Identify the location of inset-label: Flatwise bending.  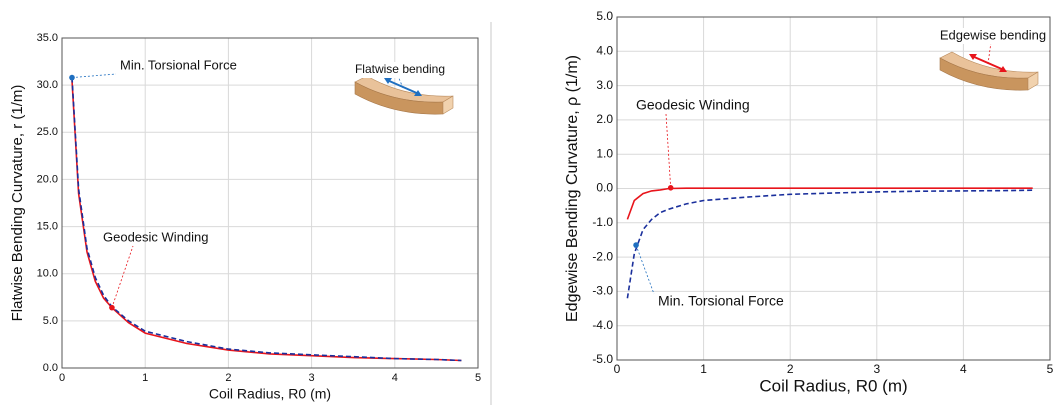
(400, 69).